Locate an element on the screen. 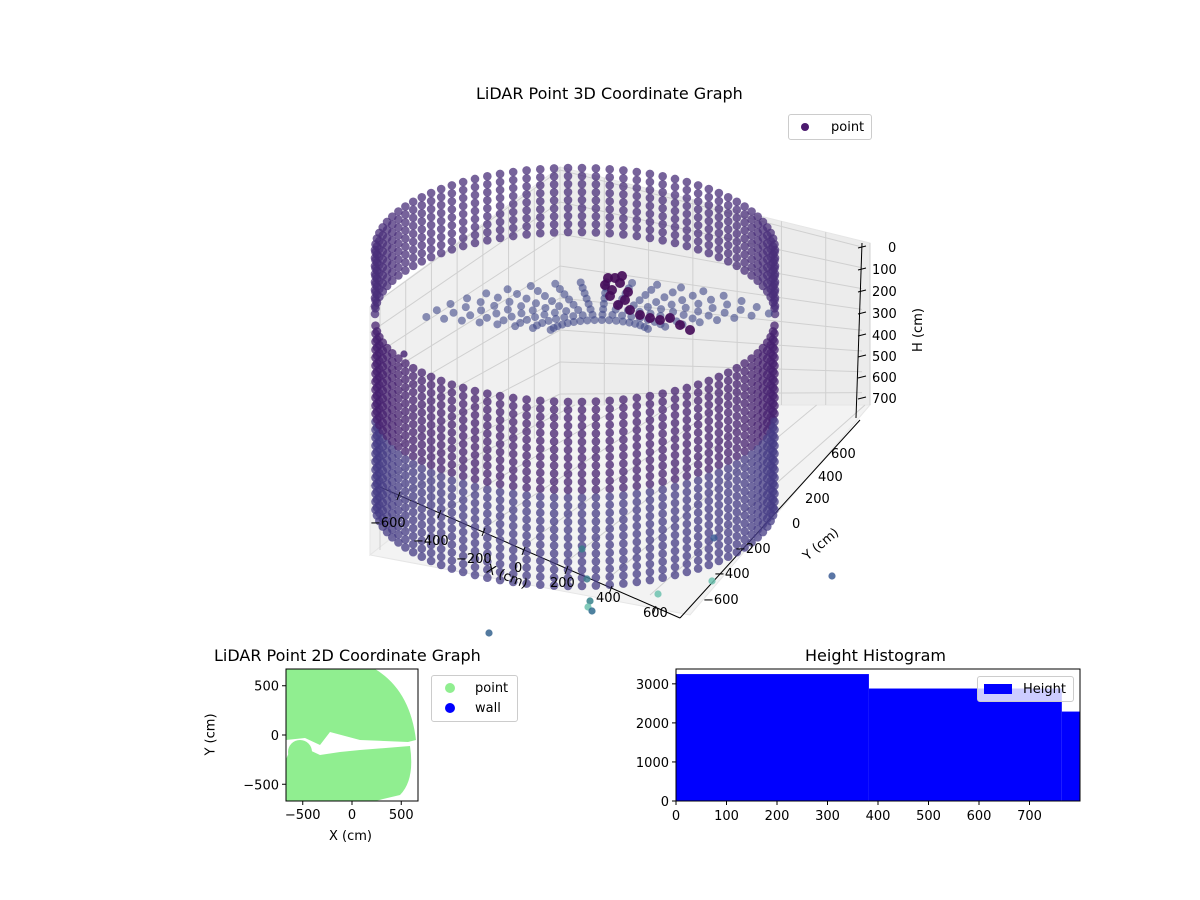 This screenshot has height=900, width=1200. hist-legend: Height is located at coordinates (1025, 689).